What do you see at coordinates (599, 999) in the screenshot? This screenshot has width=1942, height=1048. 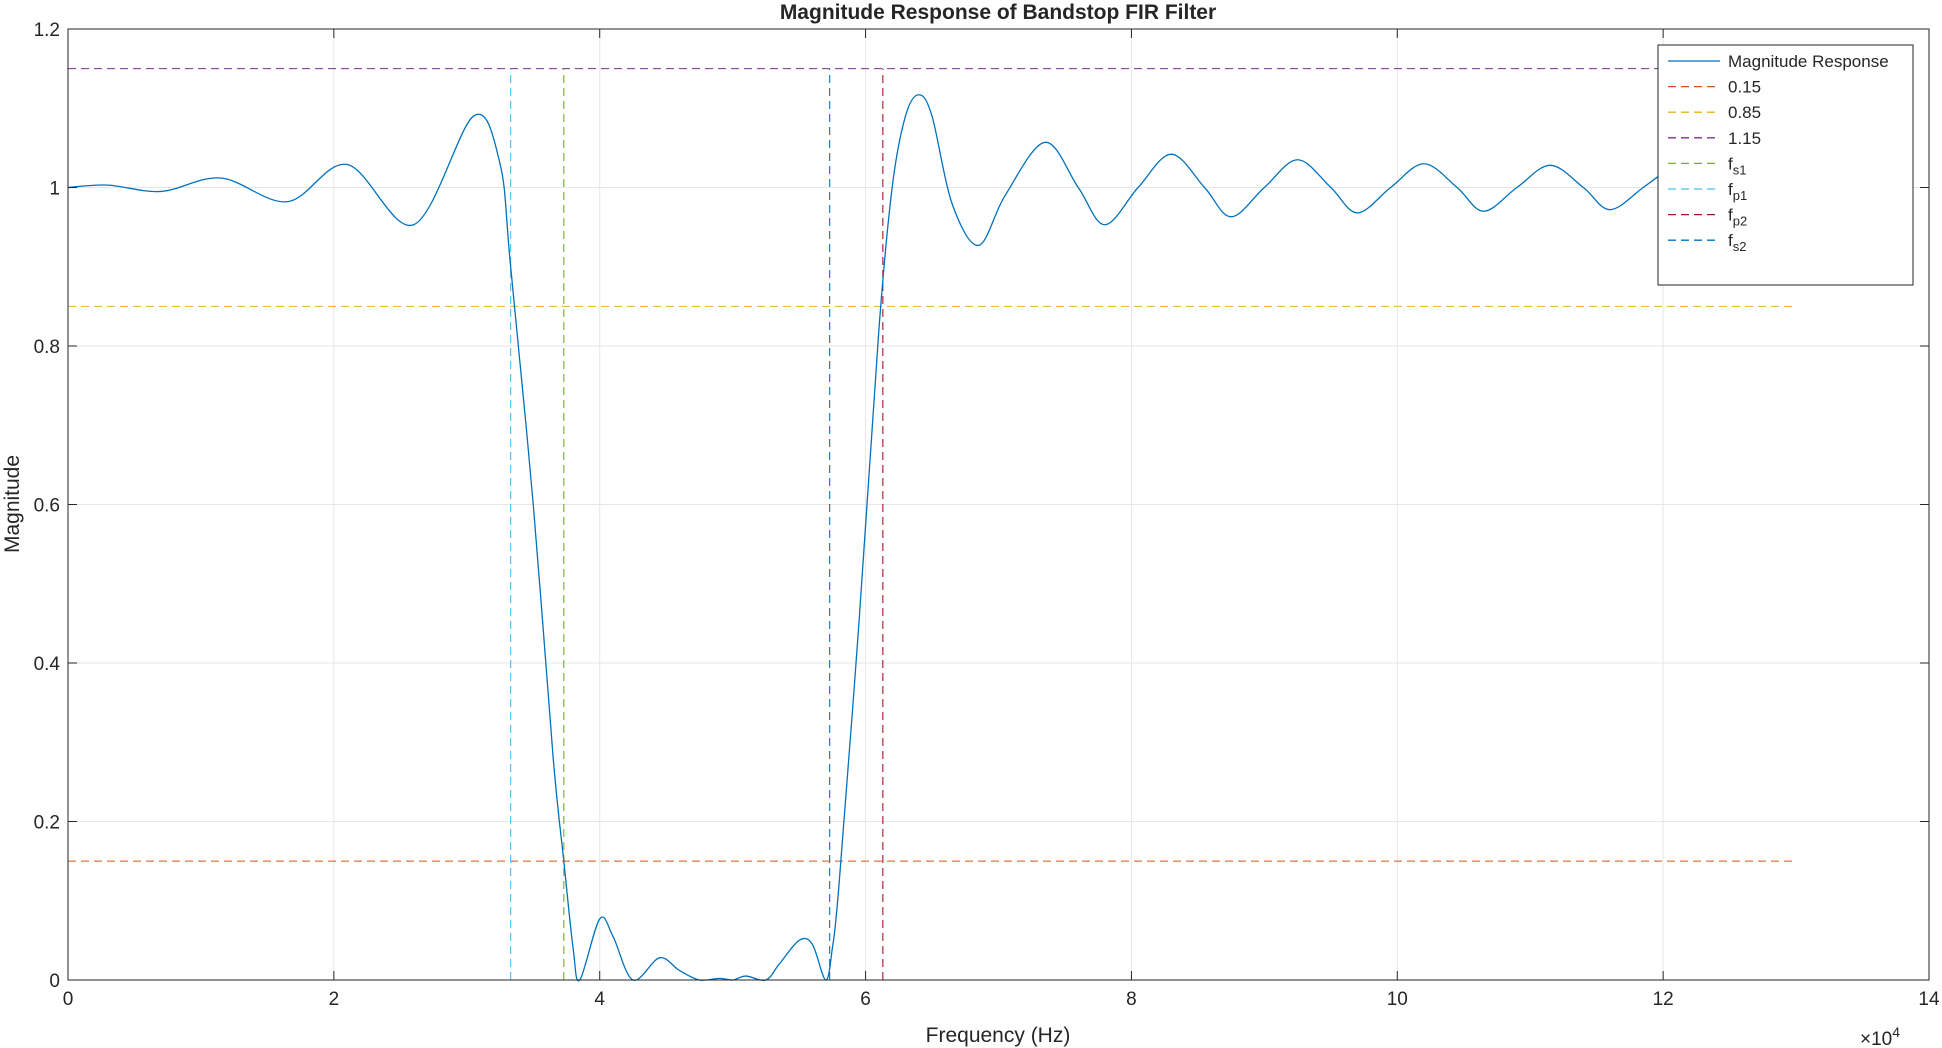 I see `x-tick-label: 4` at bounding box center [599, 999].